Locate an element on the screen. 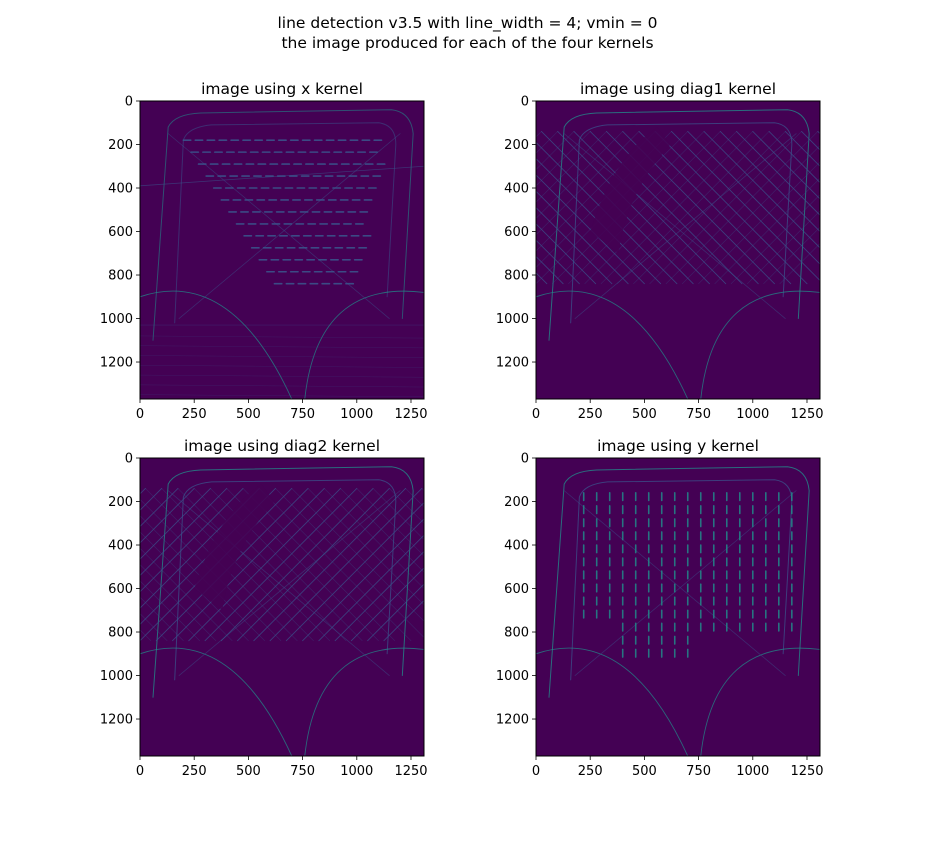 The width and height of the screenshot is (935, 849). subplot-title: image using x kernel is located at coordinates (282, 89).